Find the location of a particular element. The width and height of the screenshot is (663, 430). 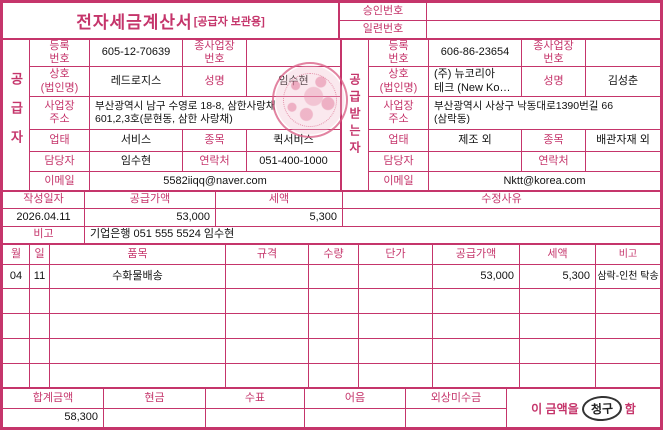

revision-reason-value is located at coordinates (501, 217).